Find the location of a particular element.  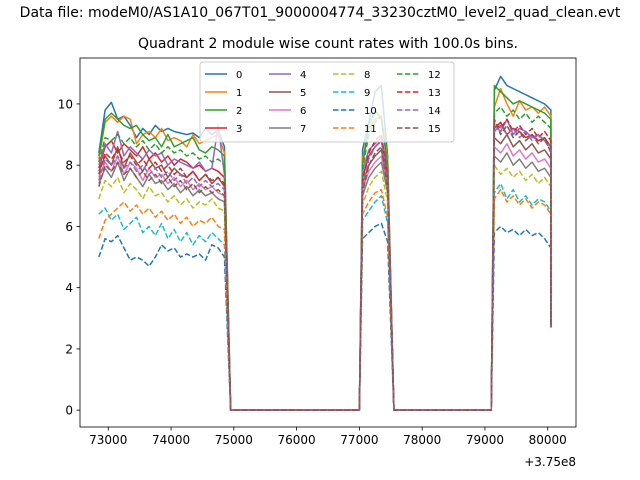

legend-label-0: 0 is located at coordinates (239, 75).